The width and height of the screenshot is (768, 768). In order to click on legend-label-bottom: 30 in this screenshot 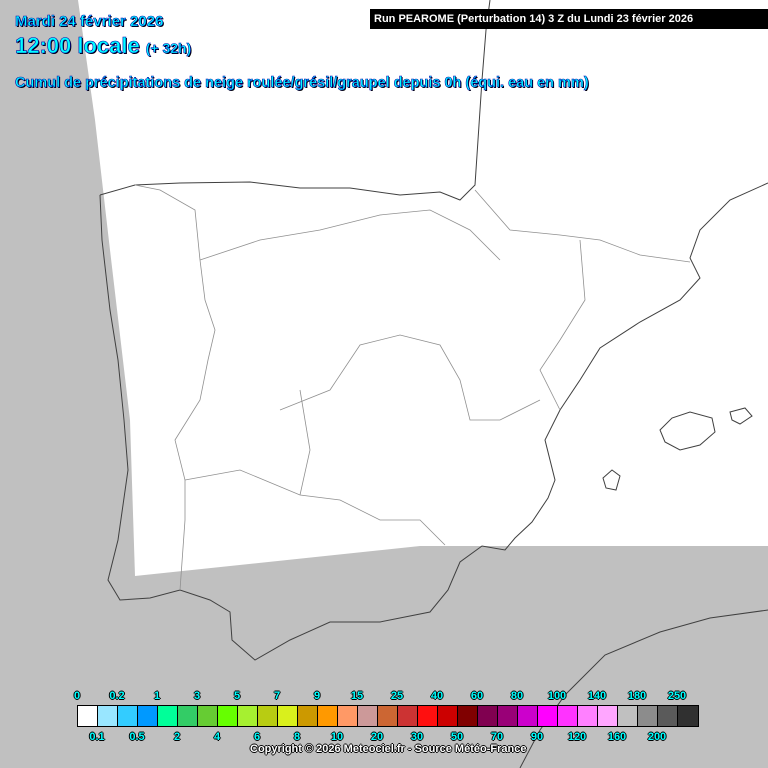, I will do `click(417, 737)`.